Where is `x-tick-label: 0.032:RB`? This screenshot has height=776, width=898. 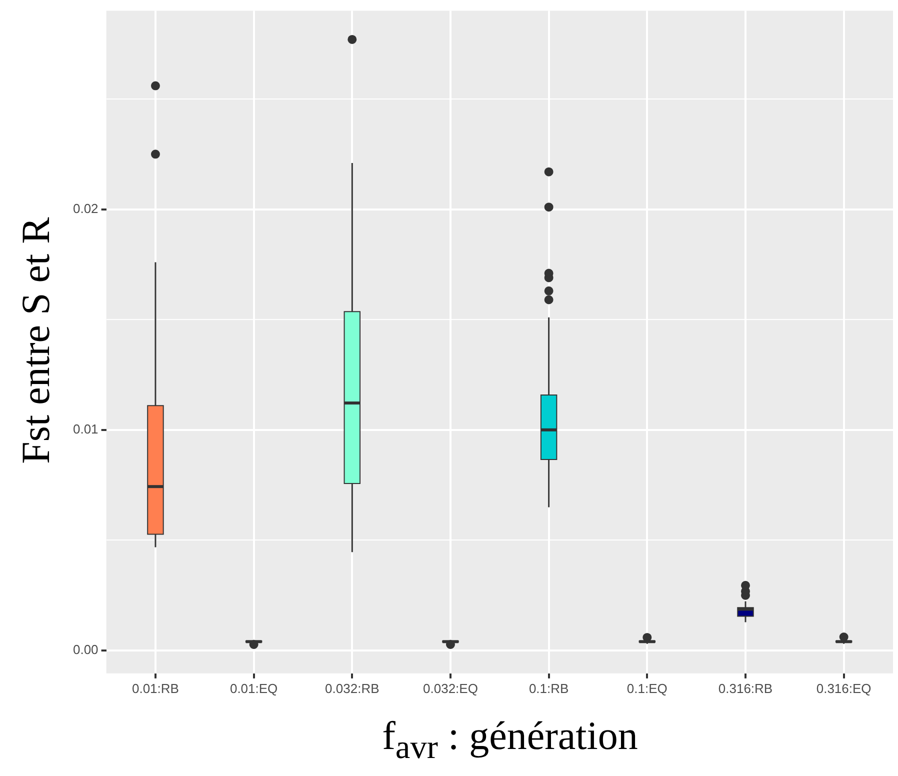
x-tick-label: 0.032:RB is located at coordinates (352, 688).